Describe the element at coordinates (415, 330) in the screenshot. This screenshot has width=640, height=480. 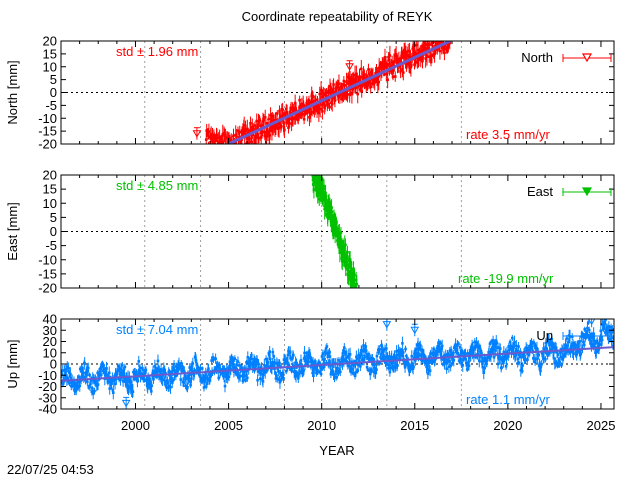
I see `outlier-point` at that location.